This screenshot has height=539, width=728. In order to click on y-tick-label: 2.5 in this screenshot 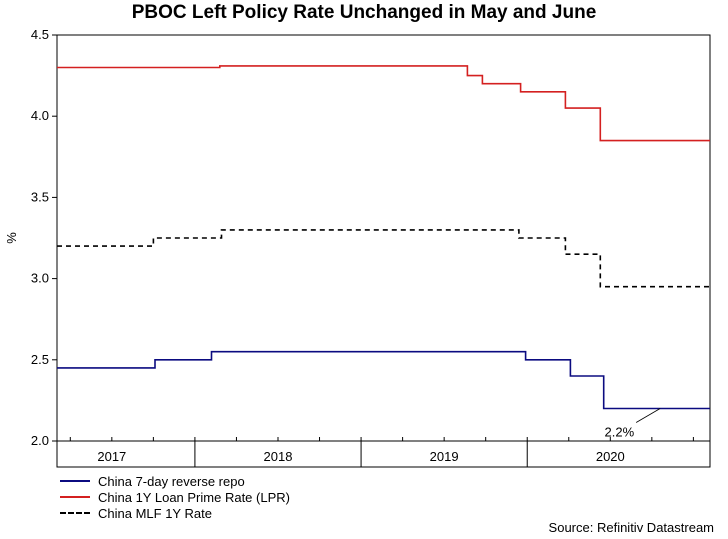, I will do `click(40, 359)`.